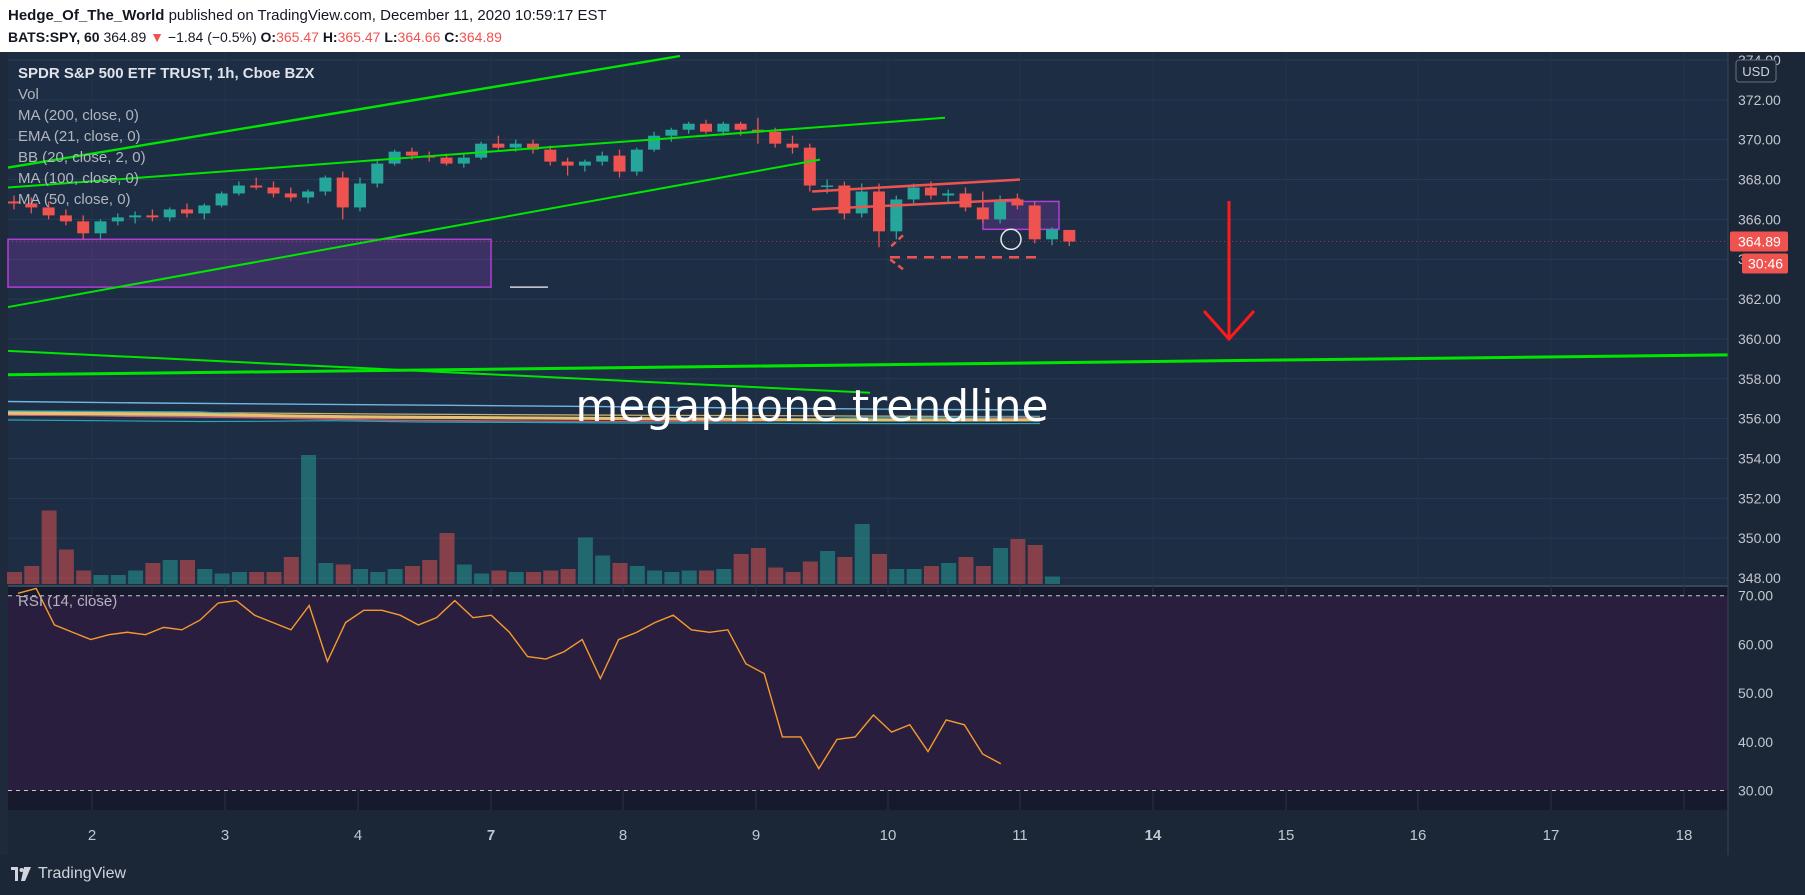 The width and height of the screenshot is (1805, 895). Describe the element at coordinates (359, 37) in the screenshot. I see `high-value: 365.47` at that location.